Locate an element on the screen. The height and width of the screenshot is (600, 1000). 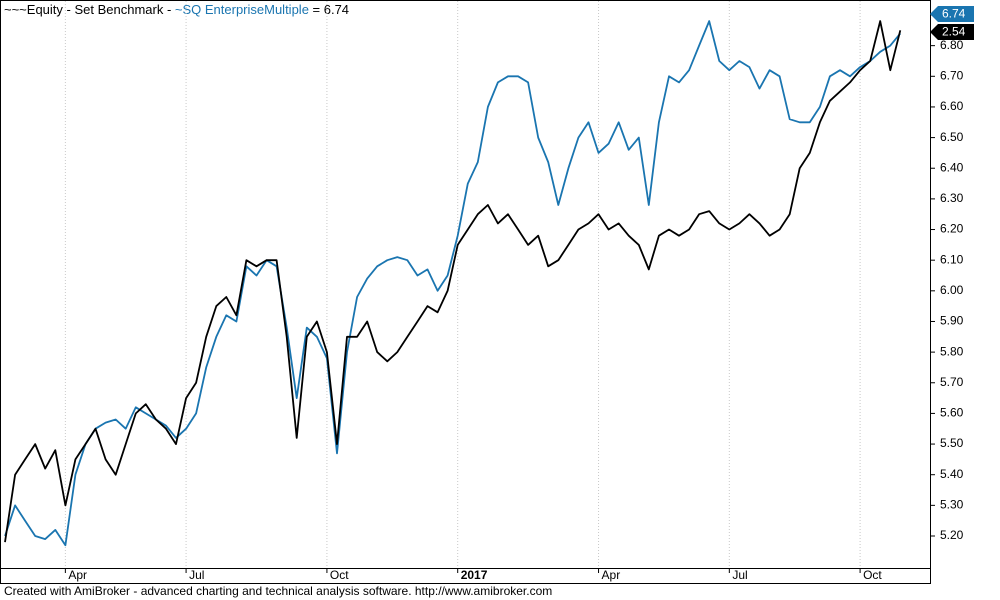
title-part: ~SQ EnterpriseMultiple is located at coordinates (242, 9).